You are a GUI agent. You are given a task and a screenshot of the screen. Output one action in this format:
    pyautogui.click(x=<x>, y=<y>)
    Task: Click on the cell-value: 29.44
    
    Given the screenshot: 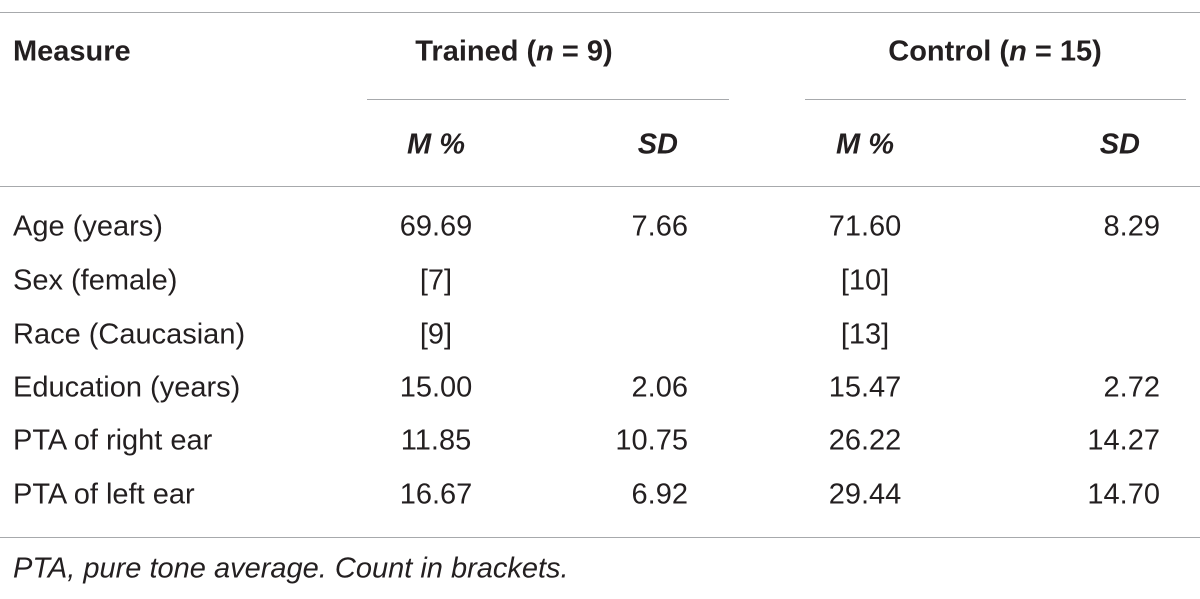 What is the action you would take?
    pyautogui.click(x=865, y=494)
    